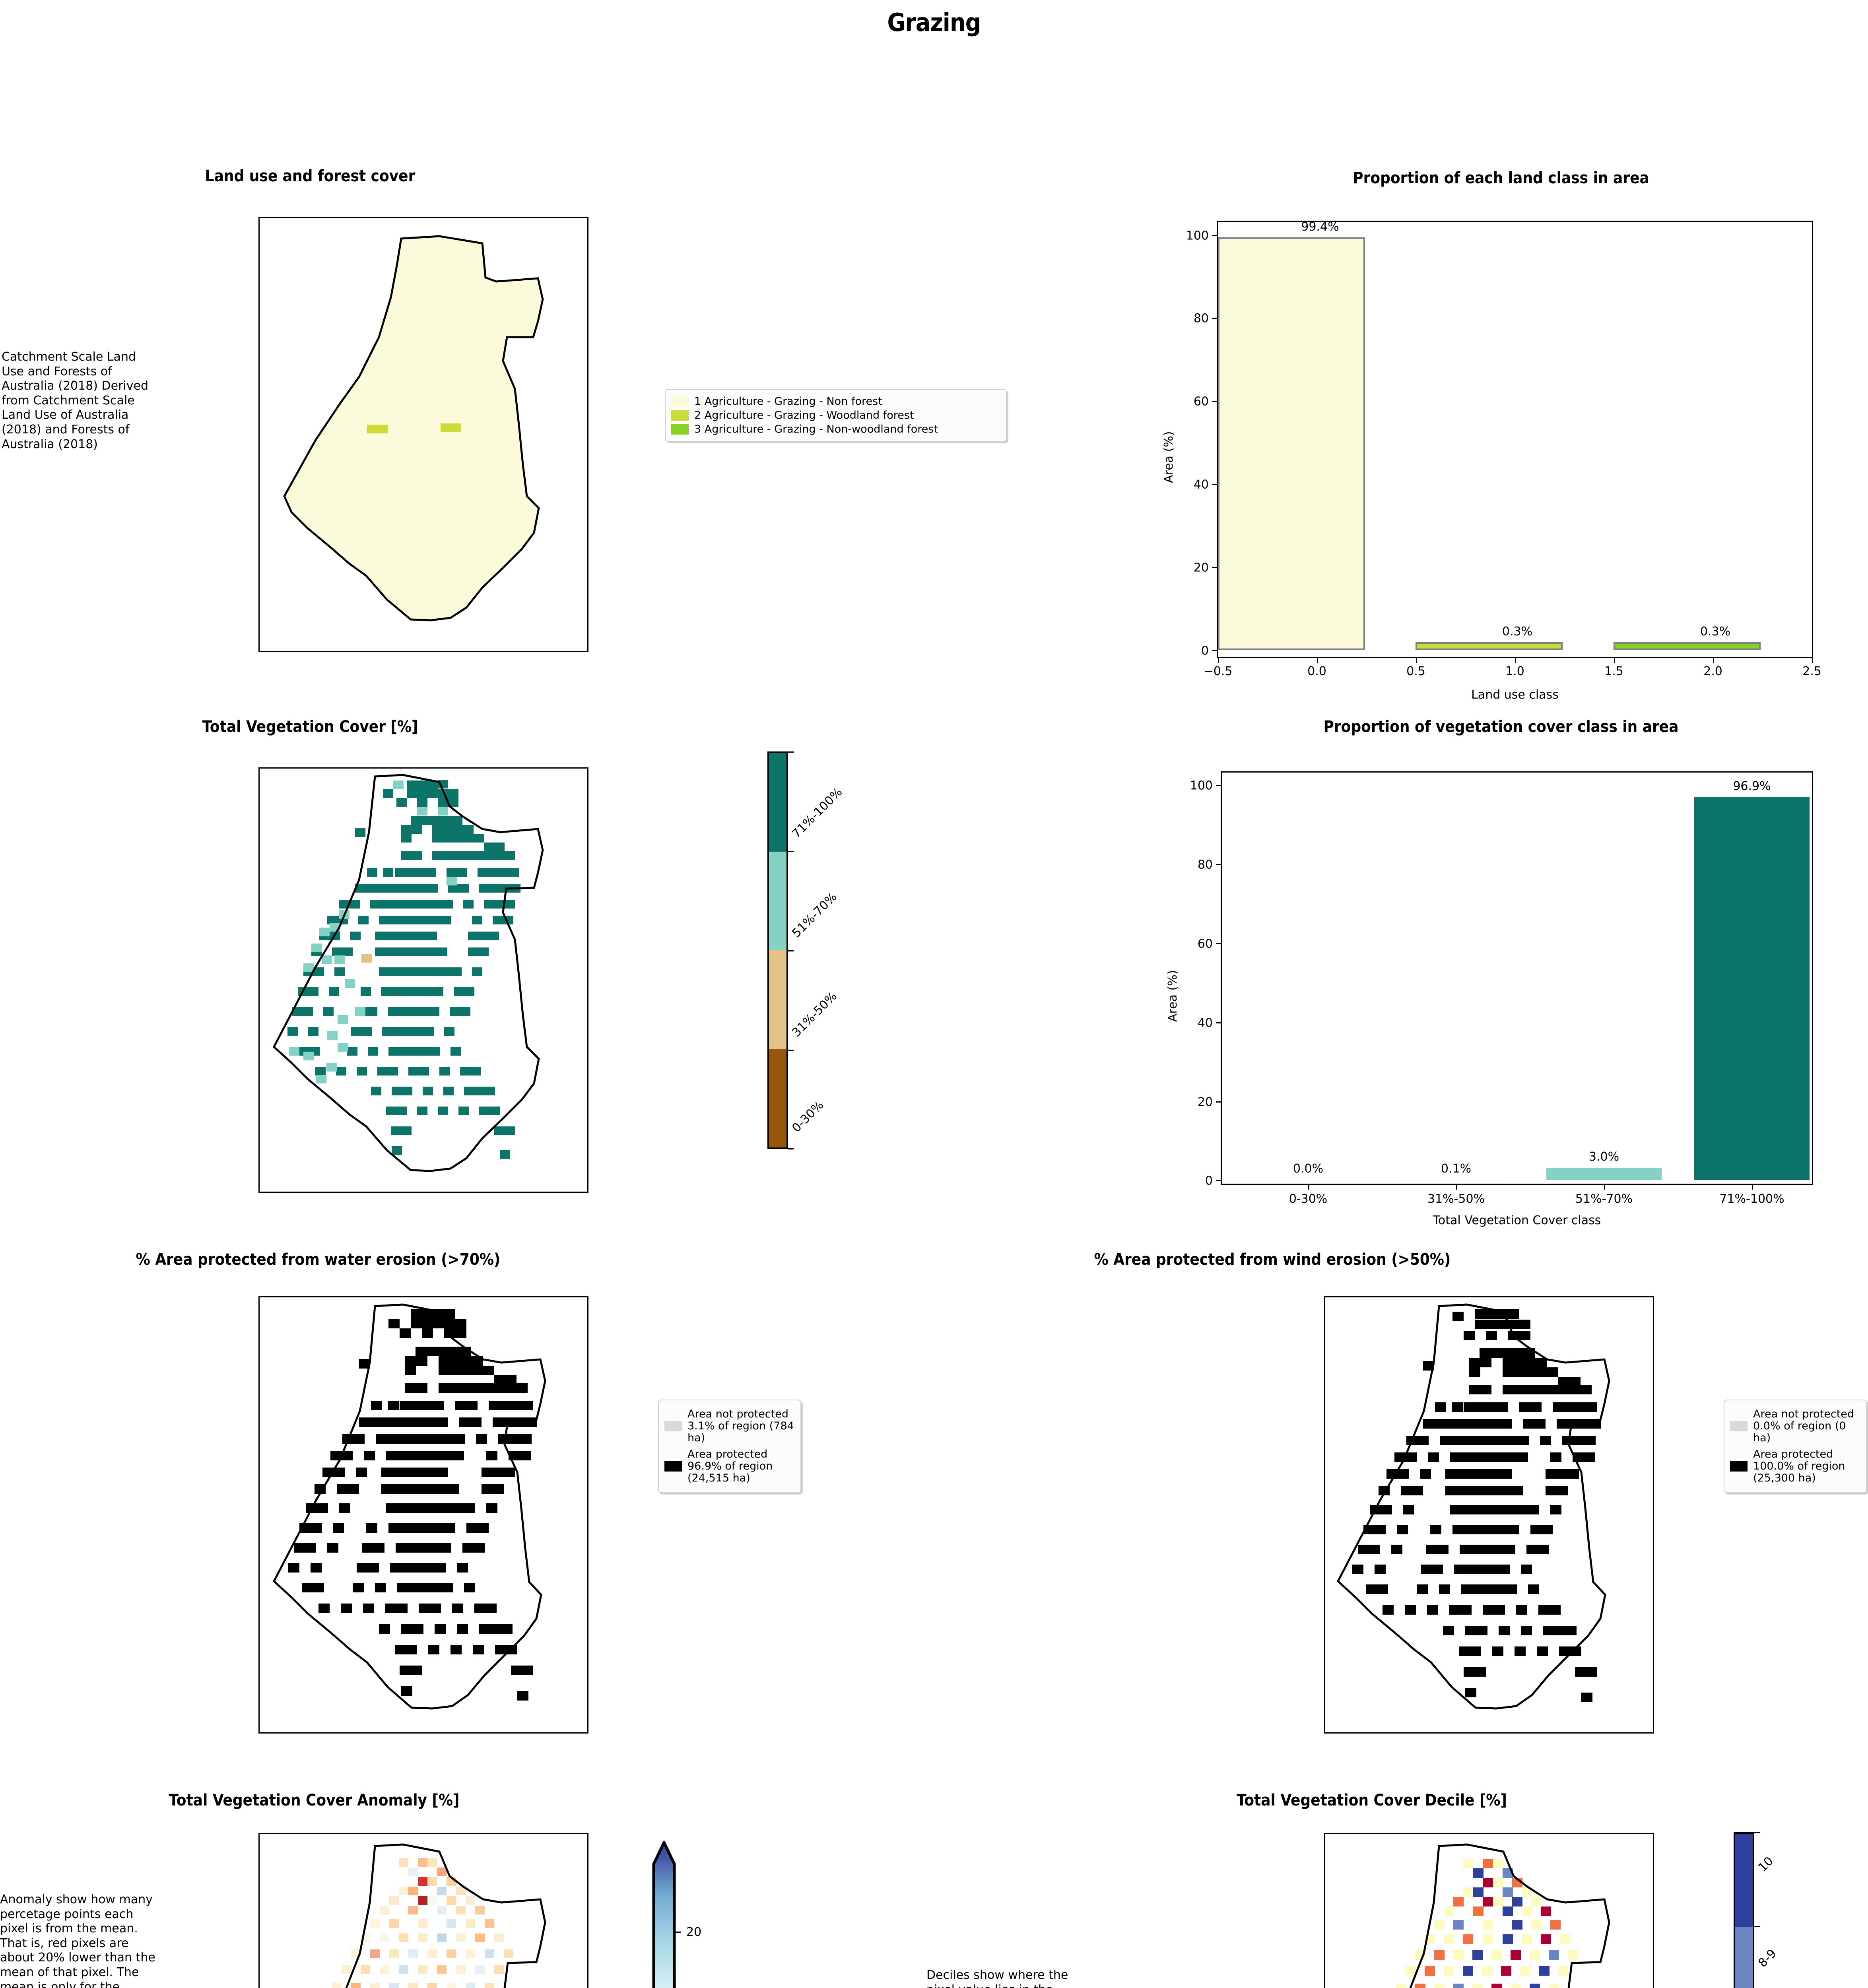 The height and width of the screenshot is (1988, 1868). Describe the element at coordinates (1811, 671) in the screenshot. I see `xtick-label: 2.5` at that location.